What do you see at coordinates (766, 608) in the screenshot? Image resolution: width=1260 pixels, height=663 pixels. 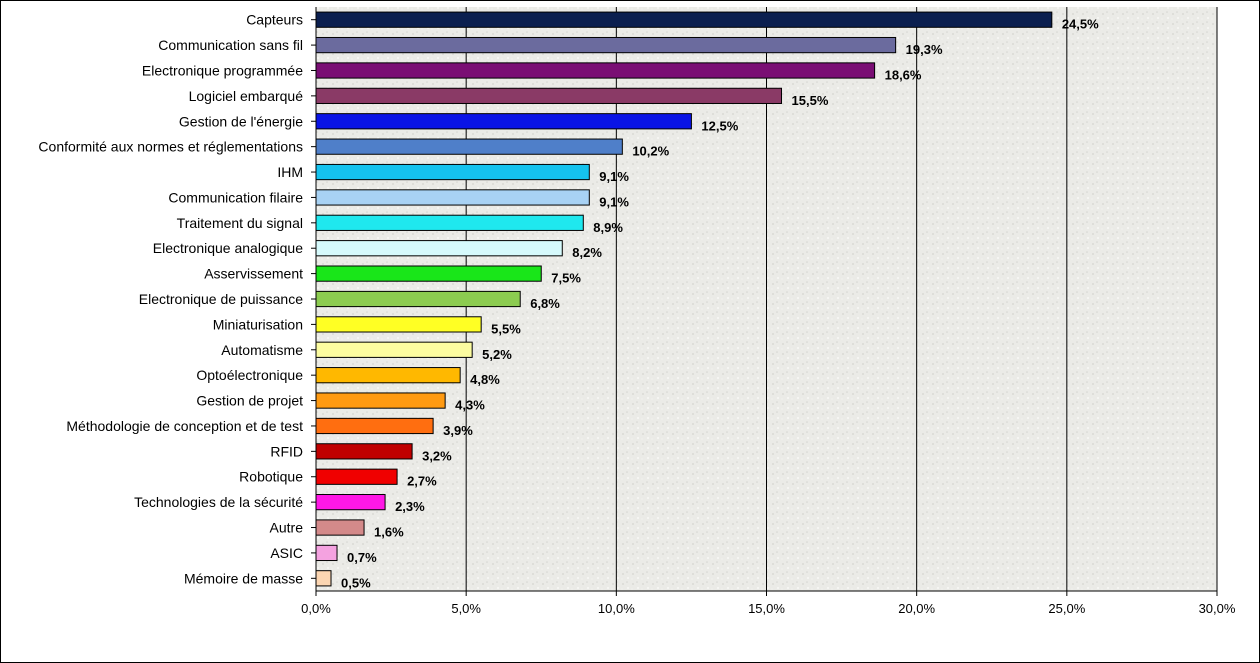 I see `x-tick-label: 15,0%` at bounding box center [766, 608].